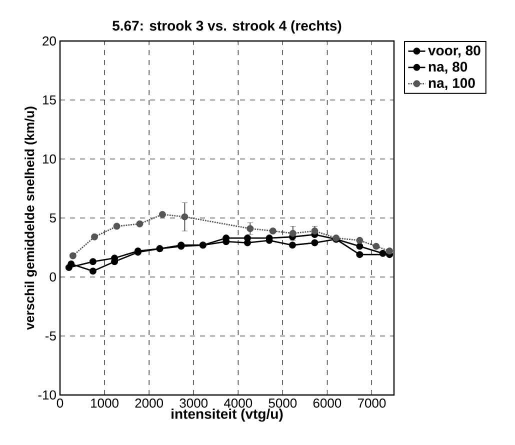  What do you see at coordinates (50, 336) in the screenshot?
I see `y-tick-label: -5` at bounding box center [50, 336].